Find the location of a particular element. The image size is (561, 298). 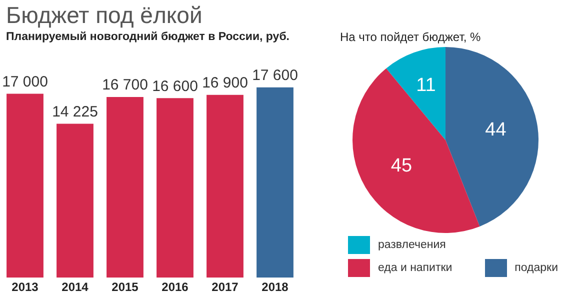

data-label: 17 000 is located at coordinates (25, 81).